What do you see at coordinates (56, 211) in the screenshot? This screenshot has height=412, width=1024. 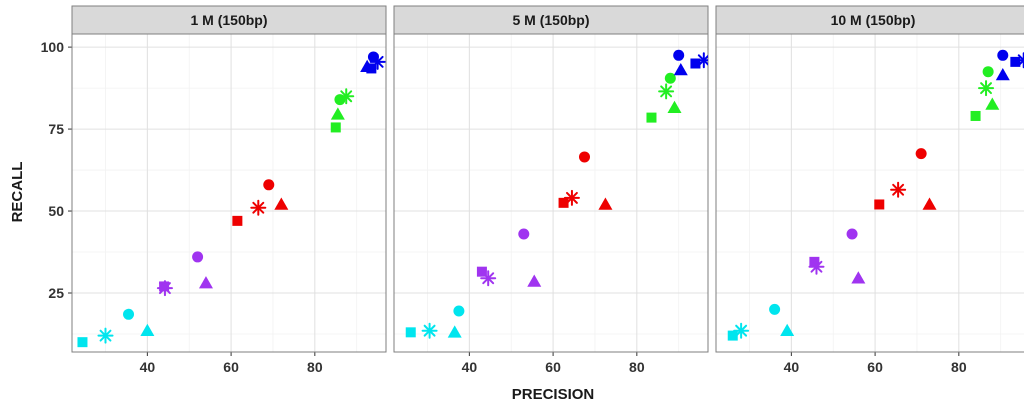 I see `y-tick-label: 50` at bounding box center [56, 211].